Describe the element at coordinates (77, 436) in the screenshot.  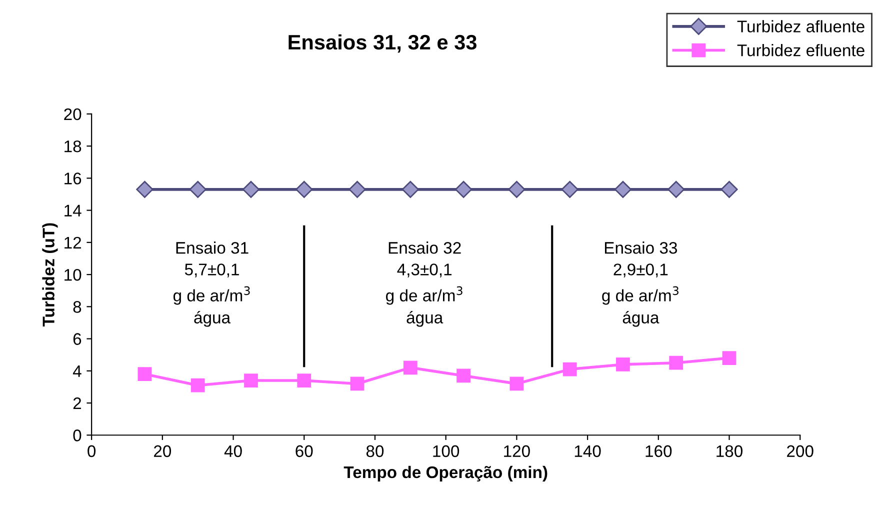
I see `y-tick-label: 0` at that location.